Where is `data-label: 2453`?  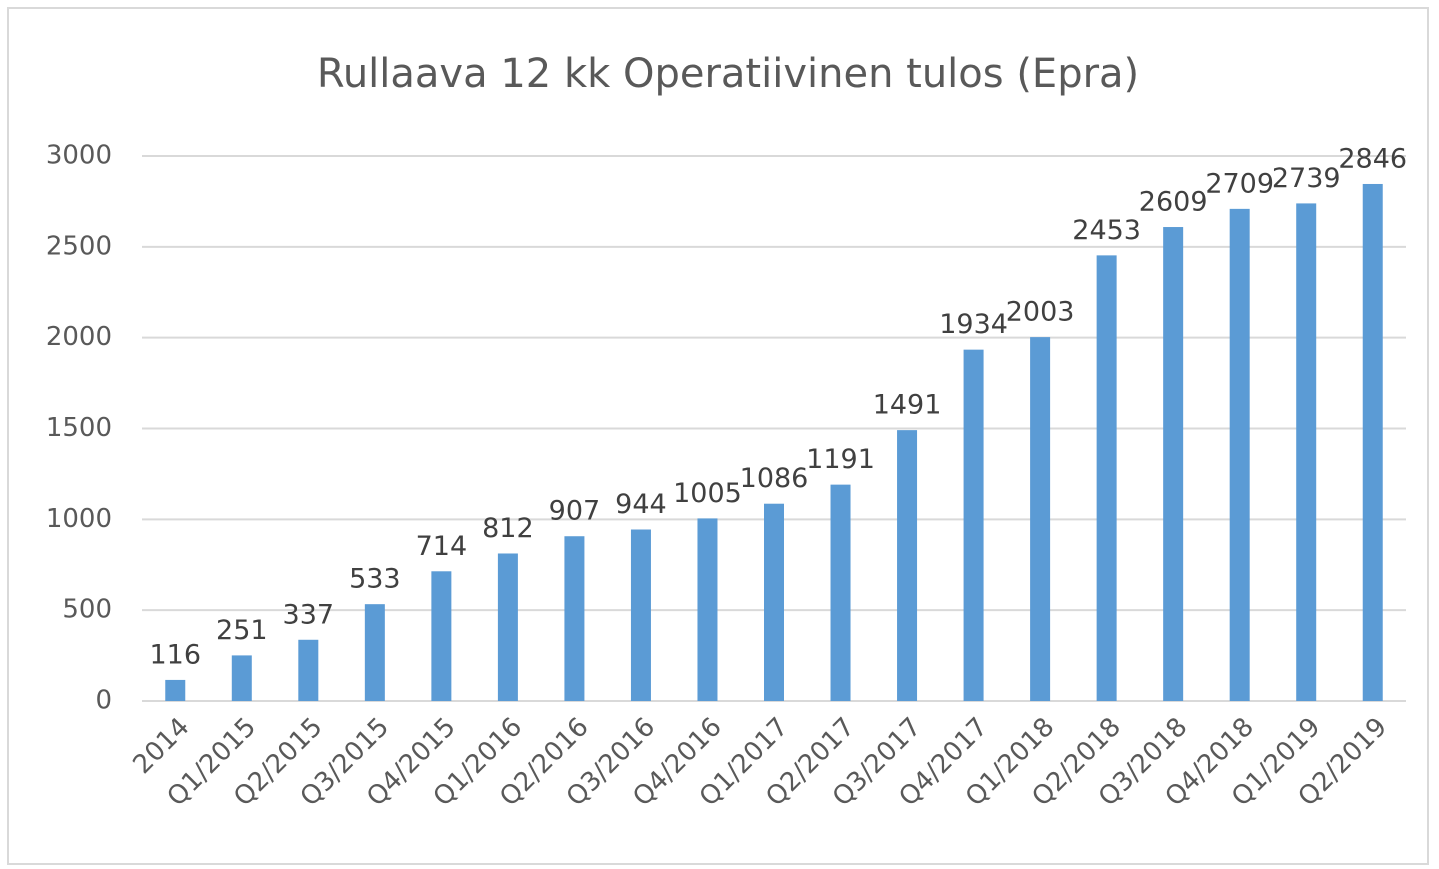 data-label: 2453 is located at coordinates (1106, 230).